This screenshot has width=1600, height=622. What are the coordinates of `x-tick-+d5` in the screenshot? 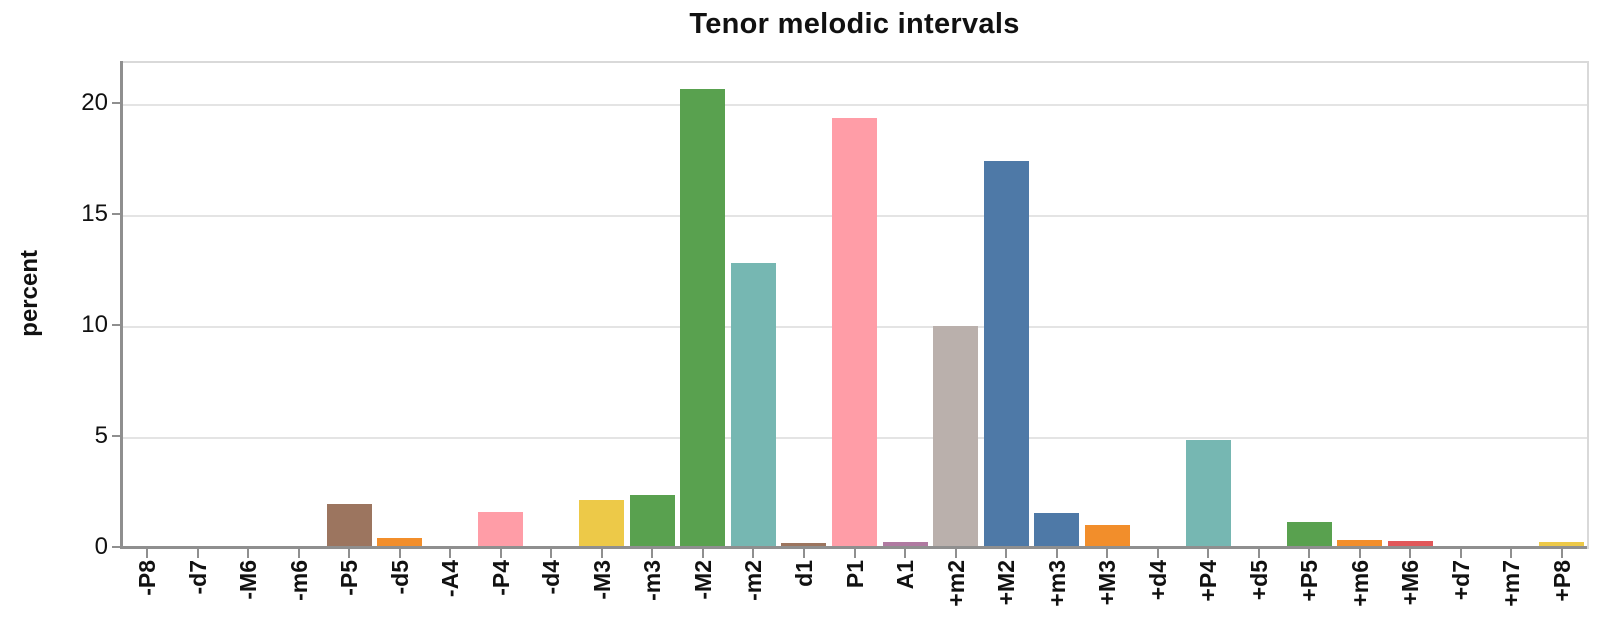 It's located at (1258, 553).